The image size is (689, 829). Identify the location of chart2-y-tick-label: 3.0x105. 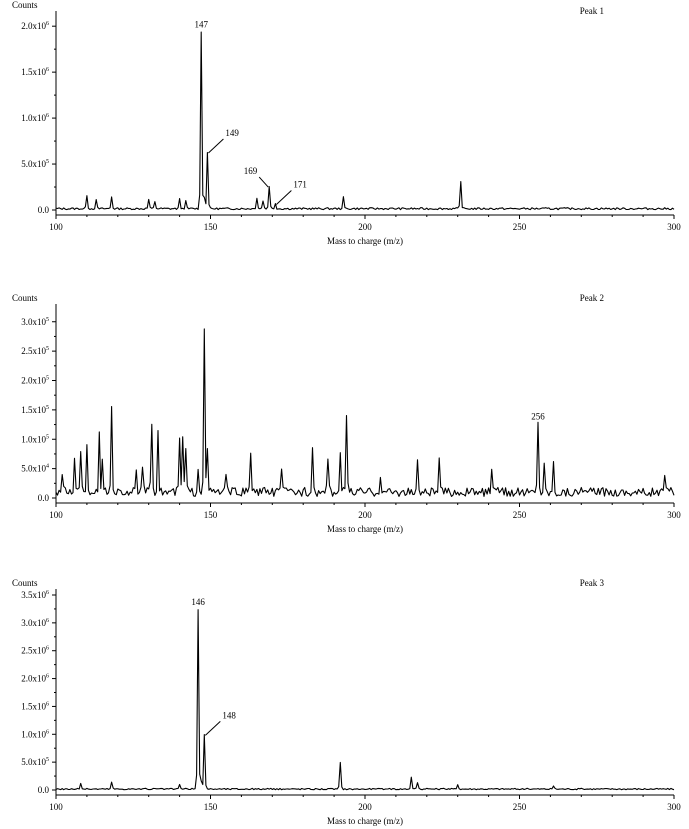
(35, 322).